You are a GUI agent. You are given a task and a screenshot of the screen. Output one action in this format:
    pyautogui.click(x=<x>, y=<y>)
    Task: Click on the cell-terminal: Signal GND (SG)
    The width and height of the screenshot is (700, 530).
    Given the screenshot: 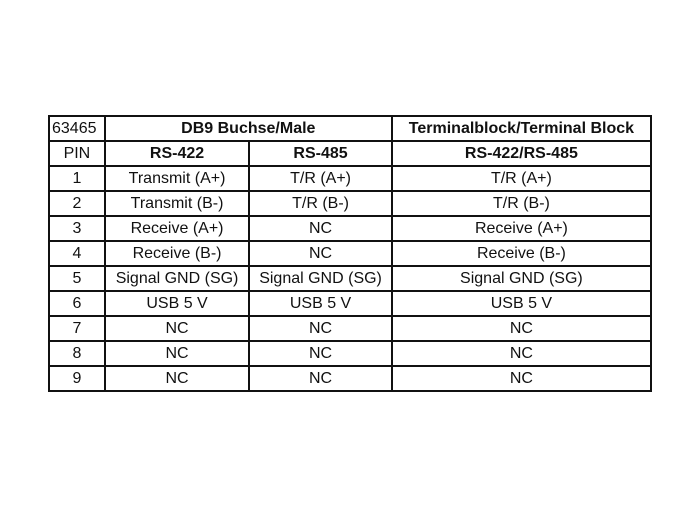 What is the action you would take?
    pyautogui.click(x=521, y=278)
    